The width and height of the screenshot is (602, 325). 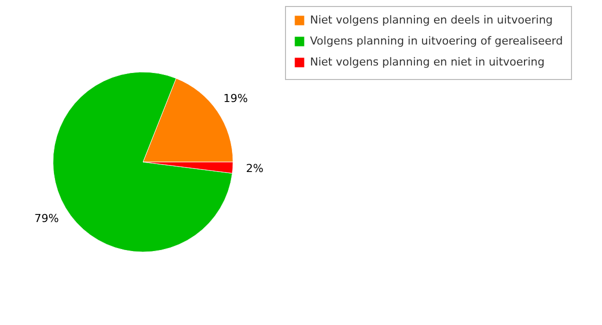 I want to click on data-label: 79%, so click(x=46, y=219).